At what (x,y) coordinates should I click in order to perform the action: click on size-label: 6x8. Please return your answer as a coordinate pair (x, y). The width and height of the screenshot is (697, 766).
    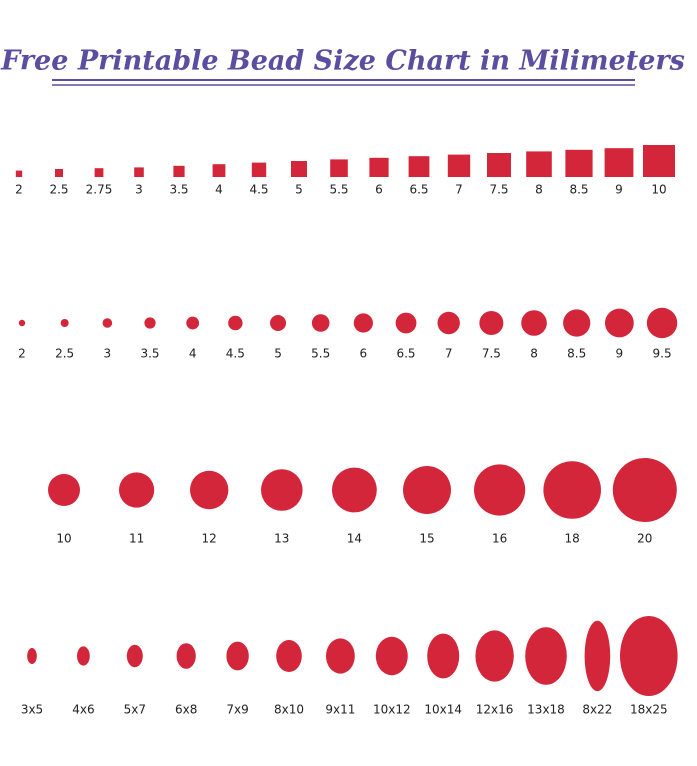
    Looking at the image, I should click on (186, 710).